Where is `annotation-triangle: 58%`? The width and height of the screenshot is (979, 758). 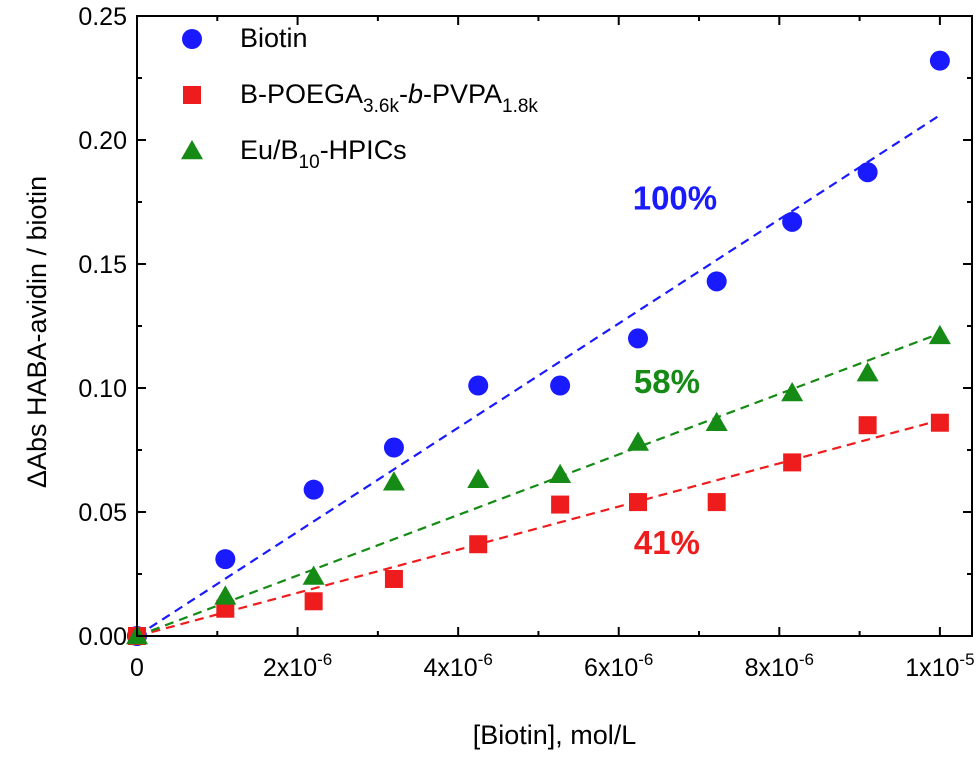 annotation-triangle: 58% is located at coordinates (667, 381).